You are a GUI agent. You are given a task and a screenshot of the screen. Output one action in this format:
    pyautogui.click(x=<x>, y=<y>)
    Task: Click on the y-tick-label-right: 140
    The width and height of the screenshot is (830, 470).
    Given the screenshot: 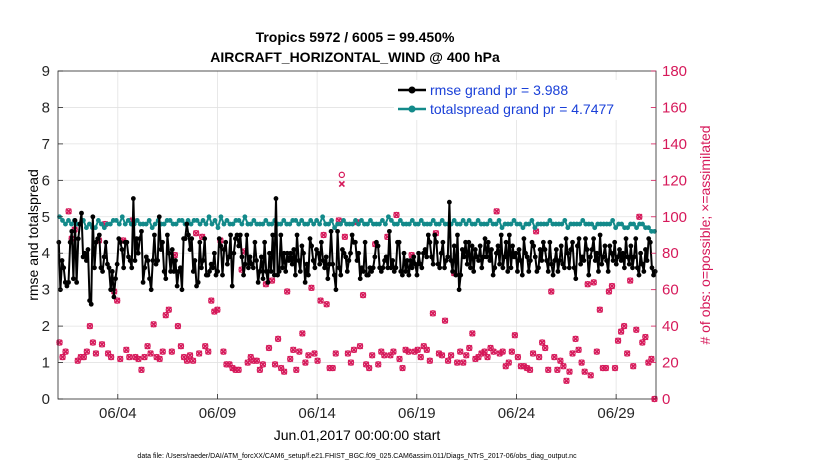 What is the action you would take?
    pyautogui.click(x=674, y=144)
    